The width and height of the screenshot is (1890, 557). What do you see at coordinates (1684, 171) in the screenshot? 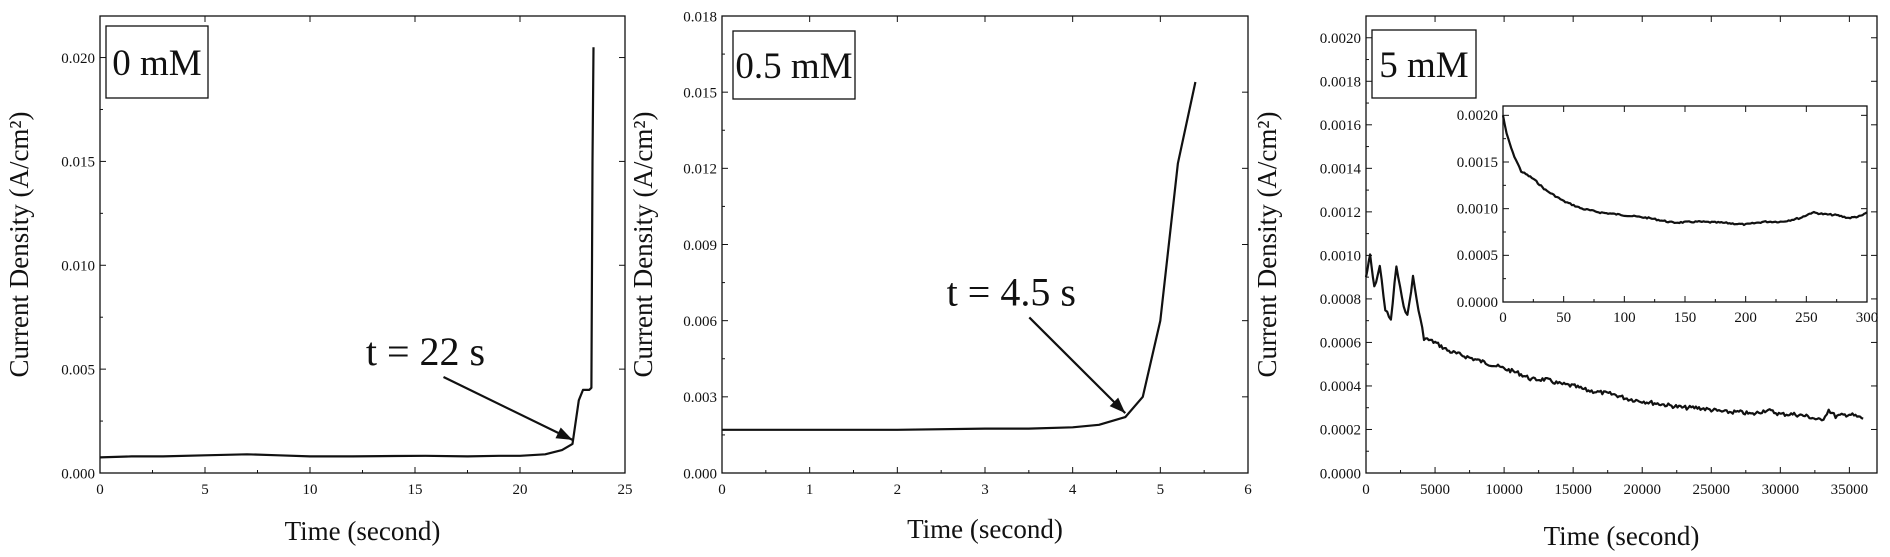
I see `inset-series-line` at bounding box center [1684, 171].